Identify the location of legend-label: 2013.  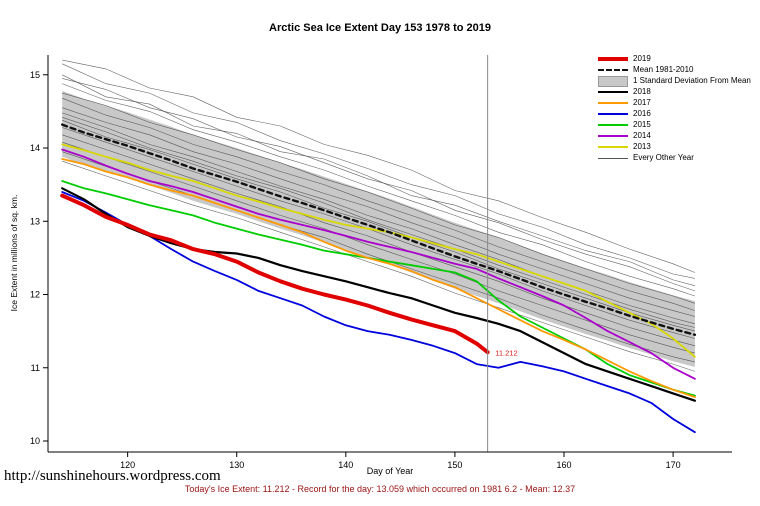
(642, 146).